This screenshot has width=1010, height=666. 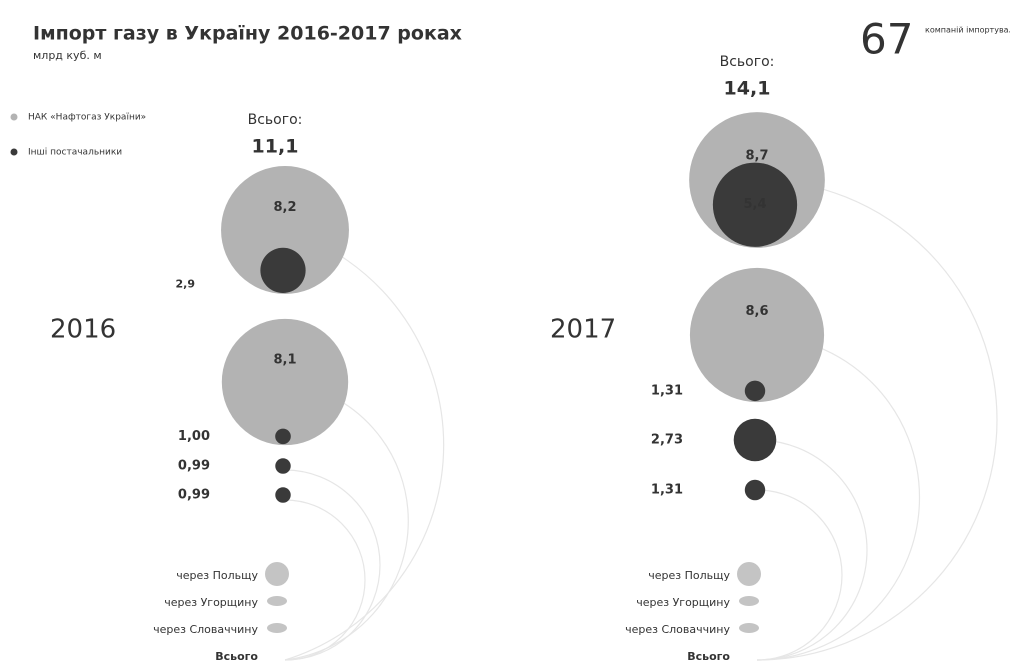 What do you see at coordinates (194, 436) in the screenshot?
I see `others-label: 1,00` at bounding box center [194, 436].